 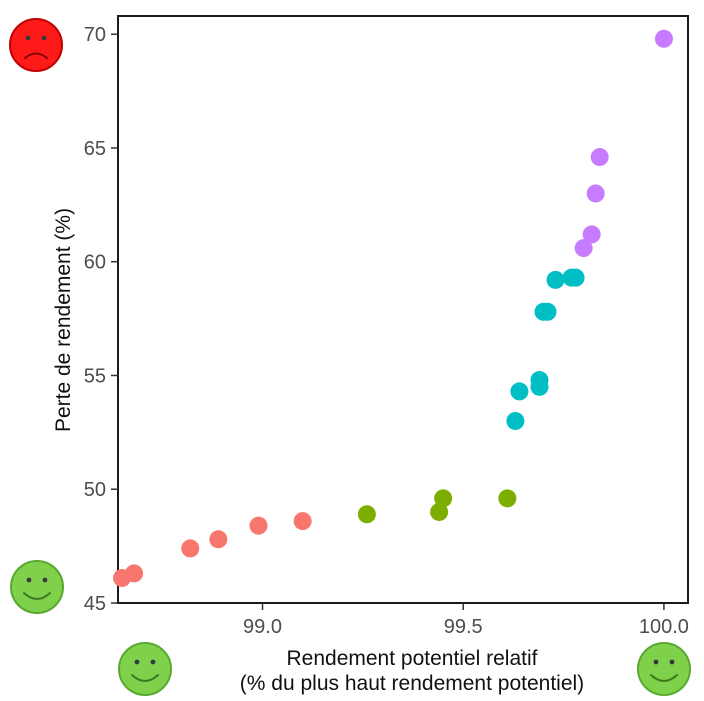 What do you see at coordinates (412, 683) in the screenshot?
I see `x-axis-title-line2: (% du plus haut rendement potentiel)` at bounding box center [412, 683].